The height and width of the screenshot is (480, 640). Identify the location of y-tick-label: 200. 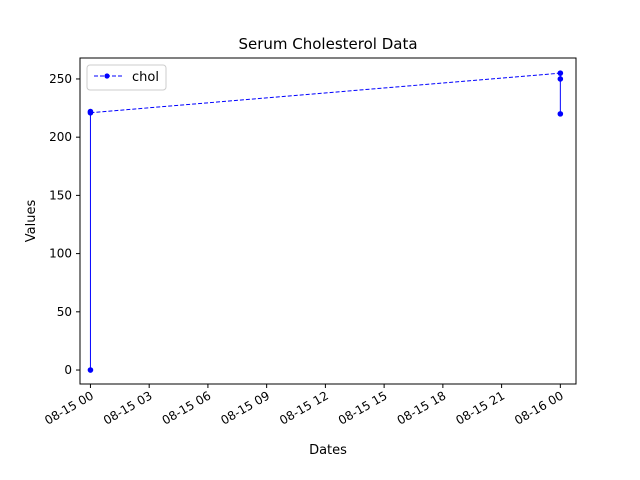
(60, 137).